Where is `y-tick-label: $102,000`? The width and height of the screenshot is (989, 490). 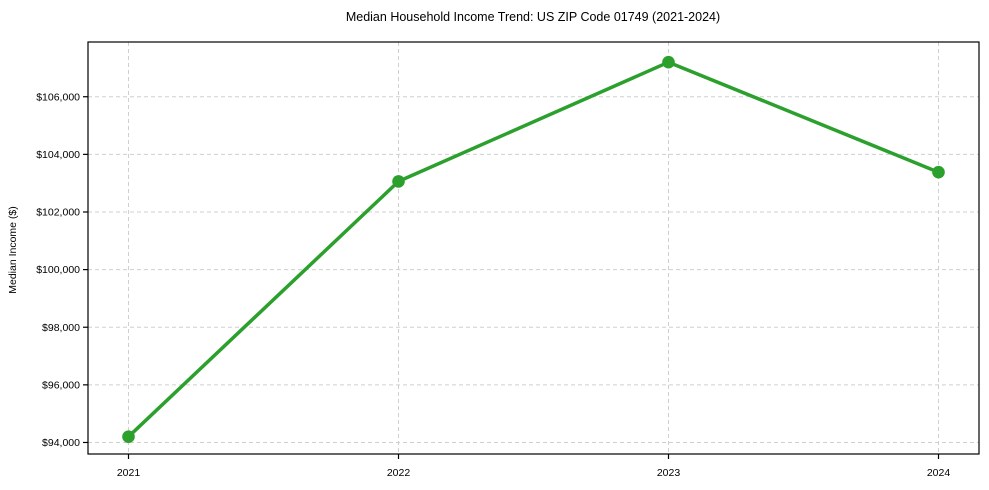 y-tick-label: $102,000 is located at coordinates (58, 213).